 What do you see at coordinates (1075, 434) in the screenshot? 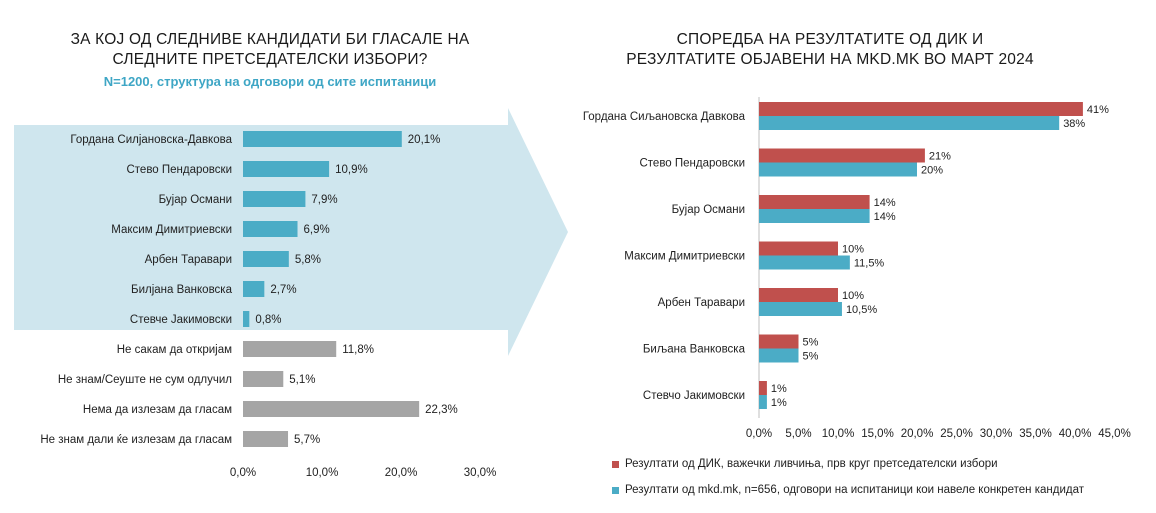
I see `x-tick-label: 40,0%` at bounding box center [1075, 434].